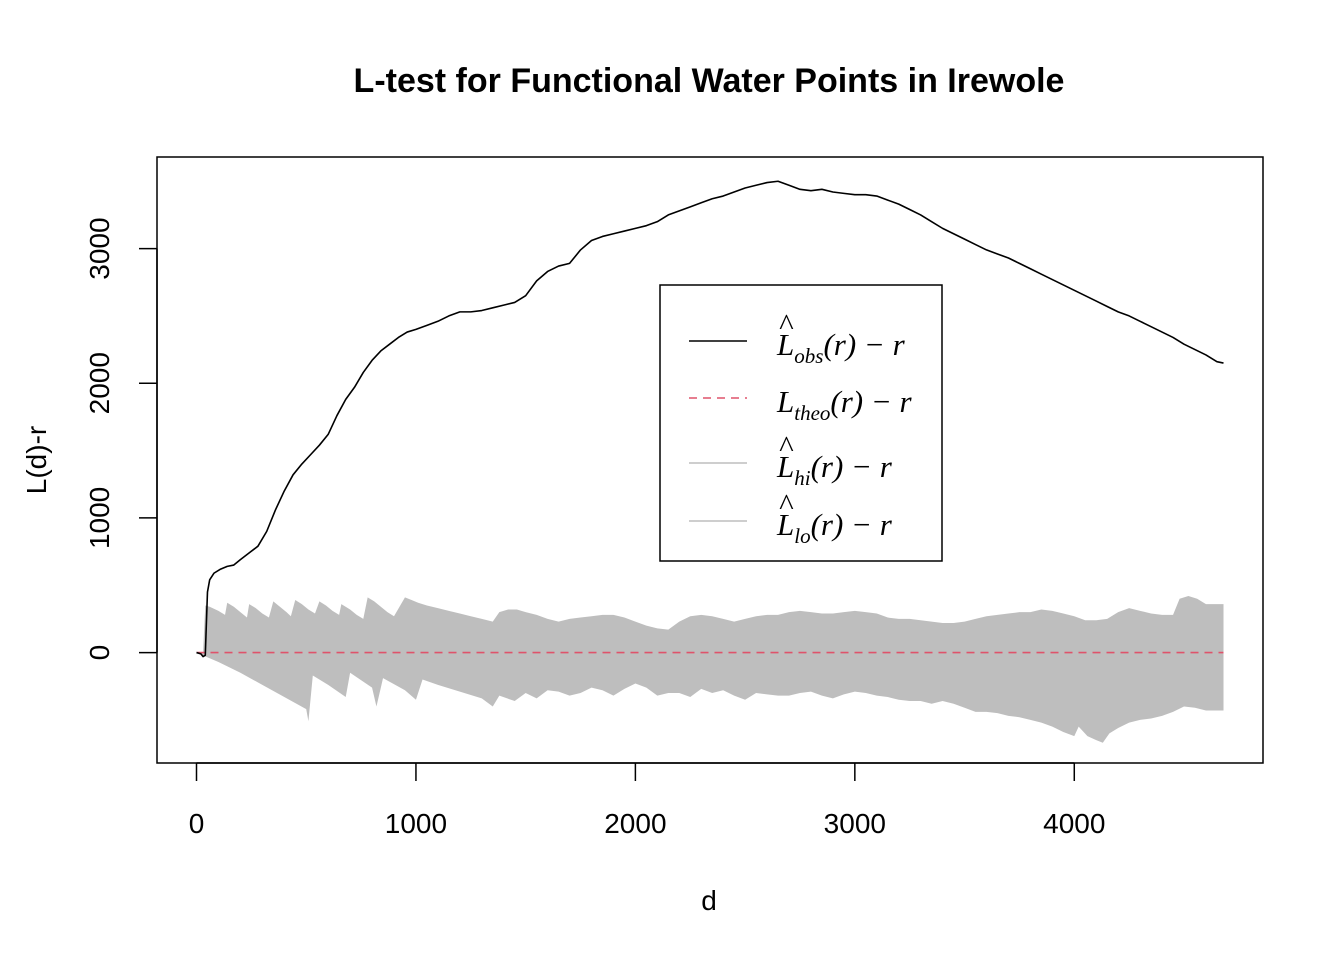 Image resolution: width=1344 pixels, height=960 pixels. I want to click on y-axis-label: L(d)-r, so click(36, 460).